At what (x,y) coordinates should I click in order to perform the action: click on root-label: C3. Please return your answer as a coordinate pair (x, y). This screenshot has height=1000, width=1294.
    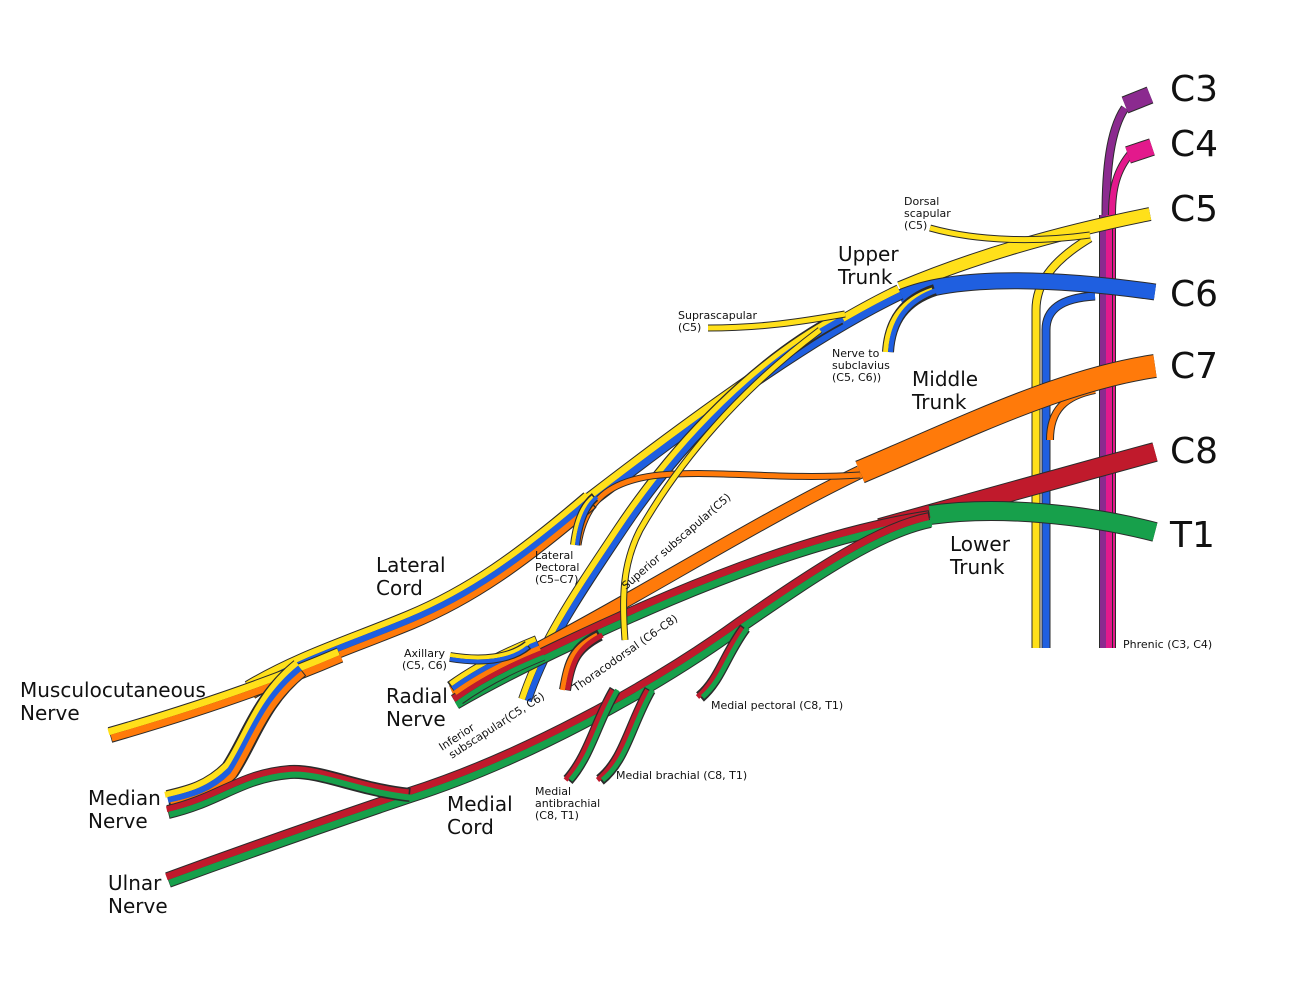
    Looking at the image, I should click on (1194, 89).